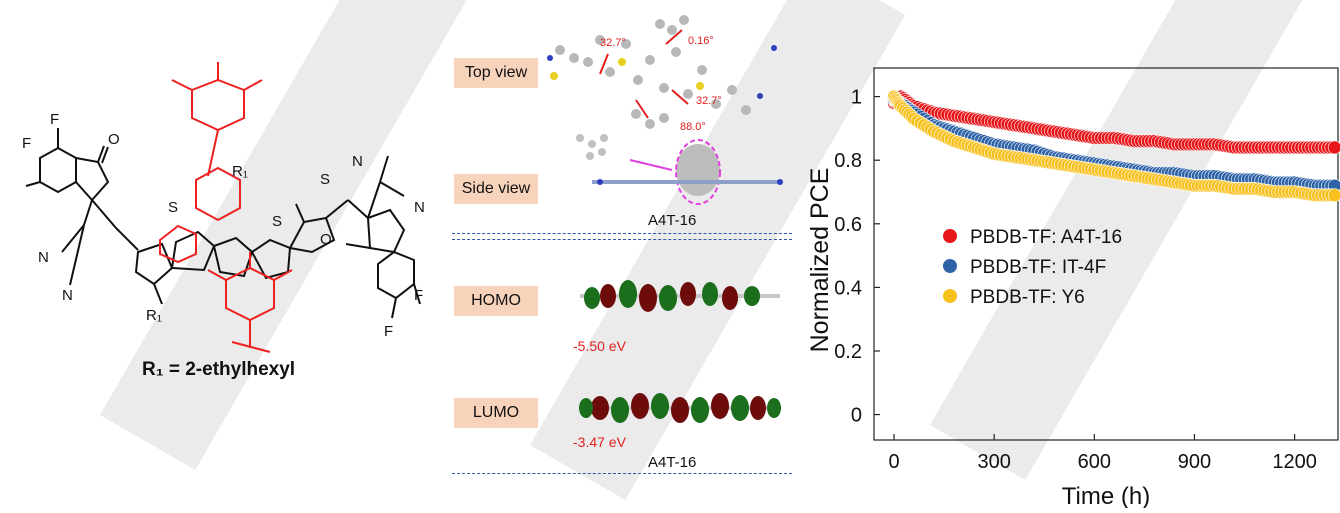 This screenshot has width=1340, height=513. I want to click on side-view-label: Side view, so click(496, 189).